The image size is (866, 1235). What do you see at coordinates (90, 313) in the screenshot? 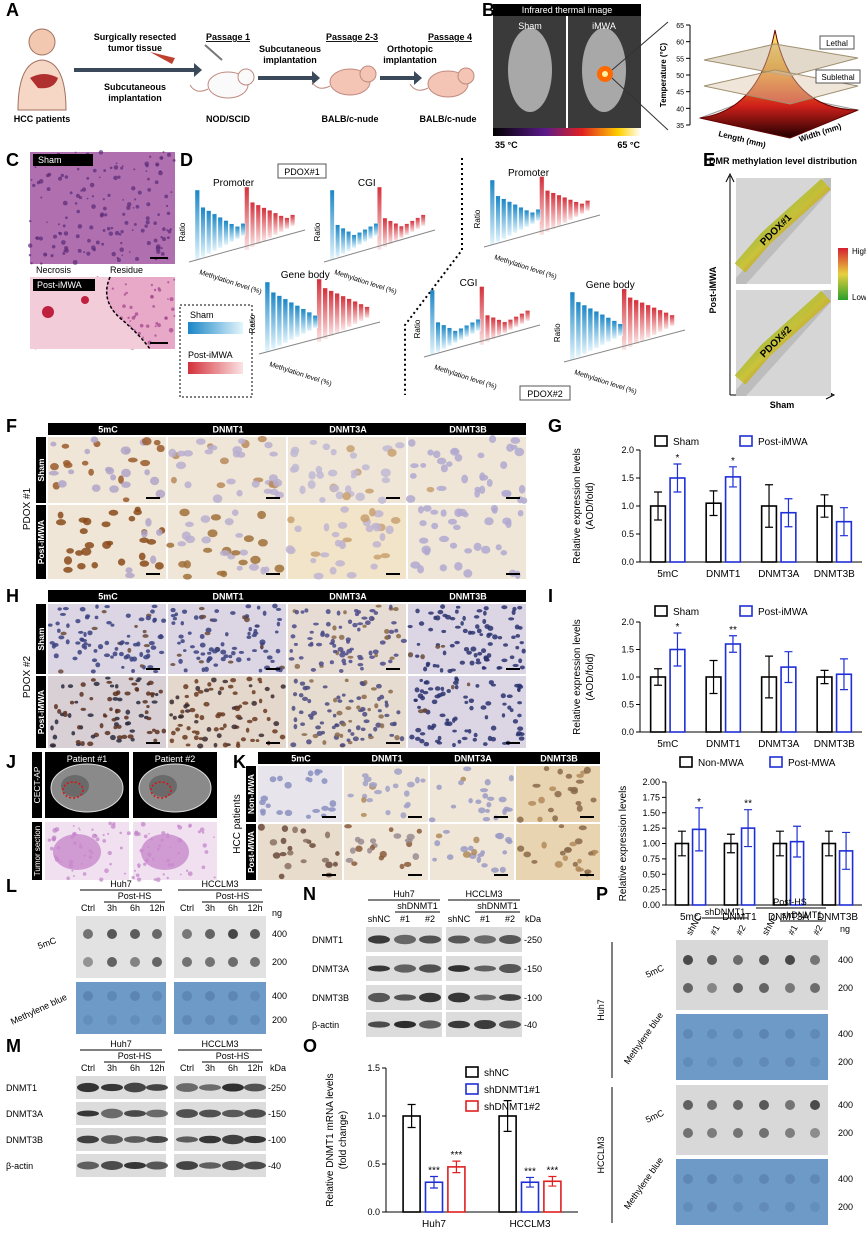
I see `necrotic-area` at bounding box center [90, 313].